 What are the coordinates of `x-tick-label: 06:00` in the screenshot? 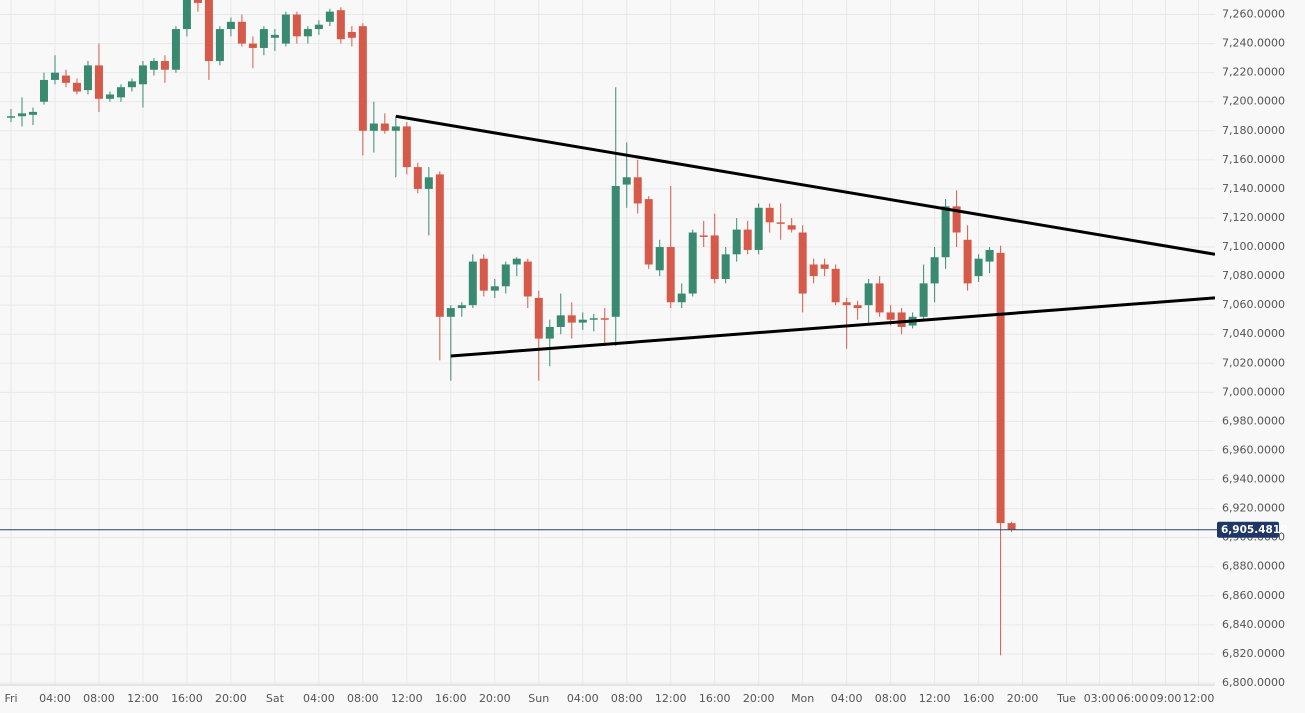 It's located at (1133, 698).